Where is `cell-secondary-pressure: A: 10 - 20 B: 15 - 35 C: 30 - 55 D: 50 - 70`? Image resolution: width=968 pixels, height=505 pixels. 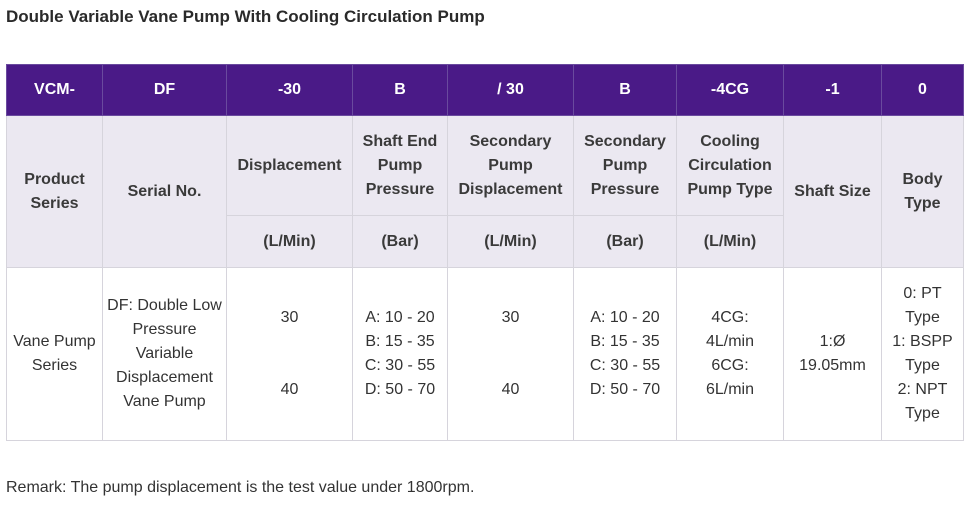 cell-secondary-pressure: A: 10 - 20 B: 15 - 35 C: 30 - 55 D: 50 - 70 is located at coordinates (625, 354).